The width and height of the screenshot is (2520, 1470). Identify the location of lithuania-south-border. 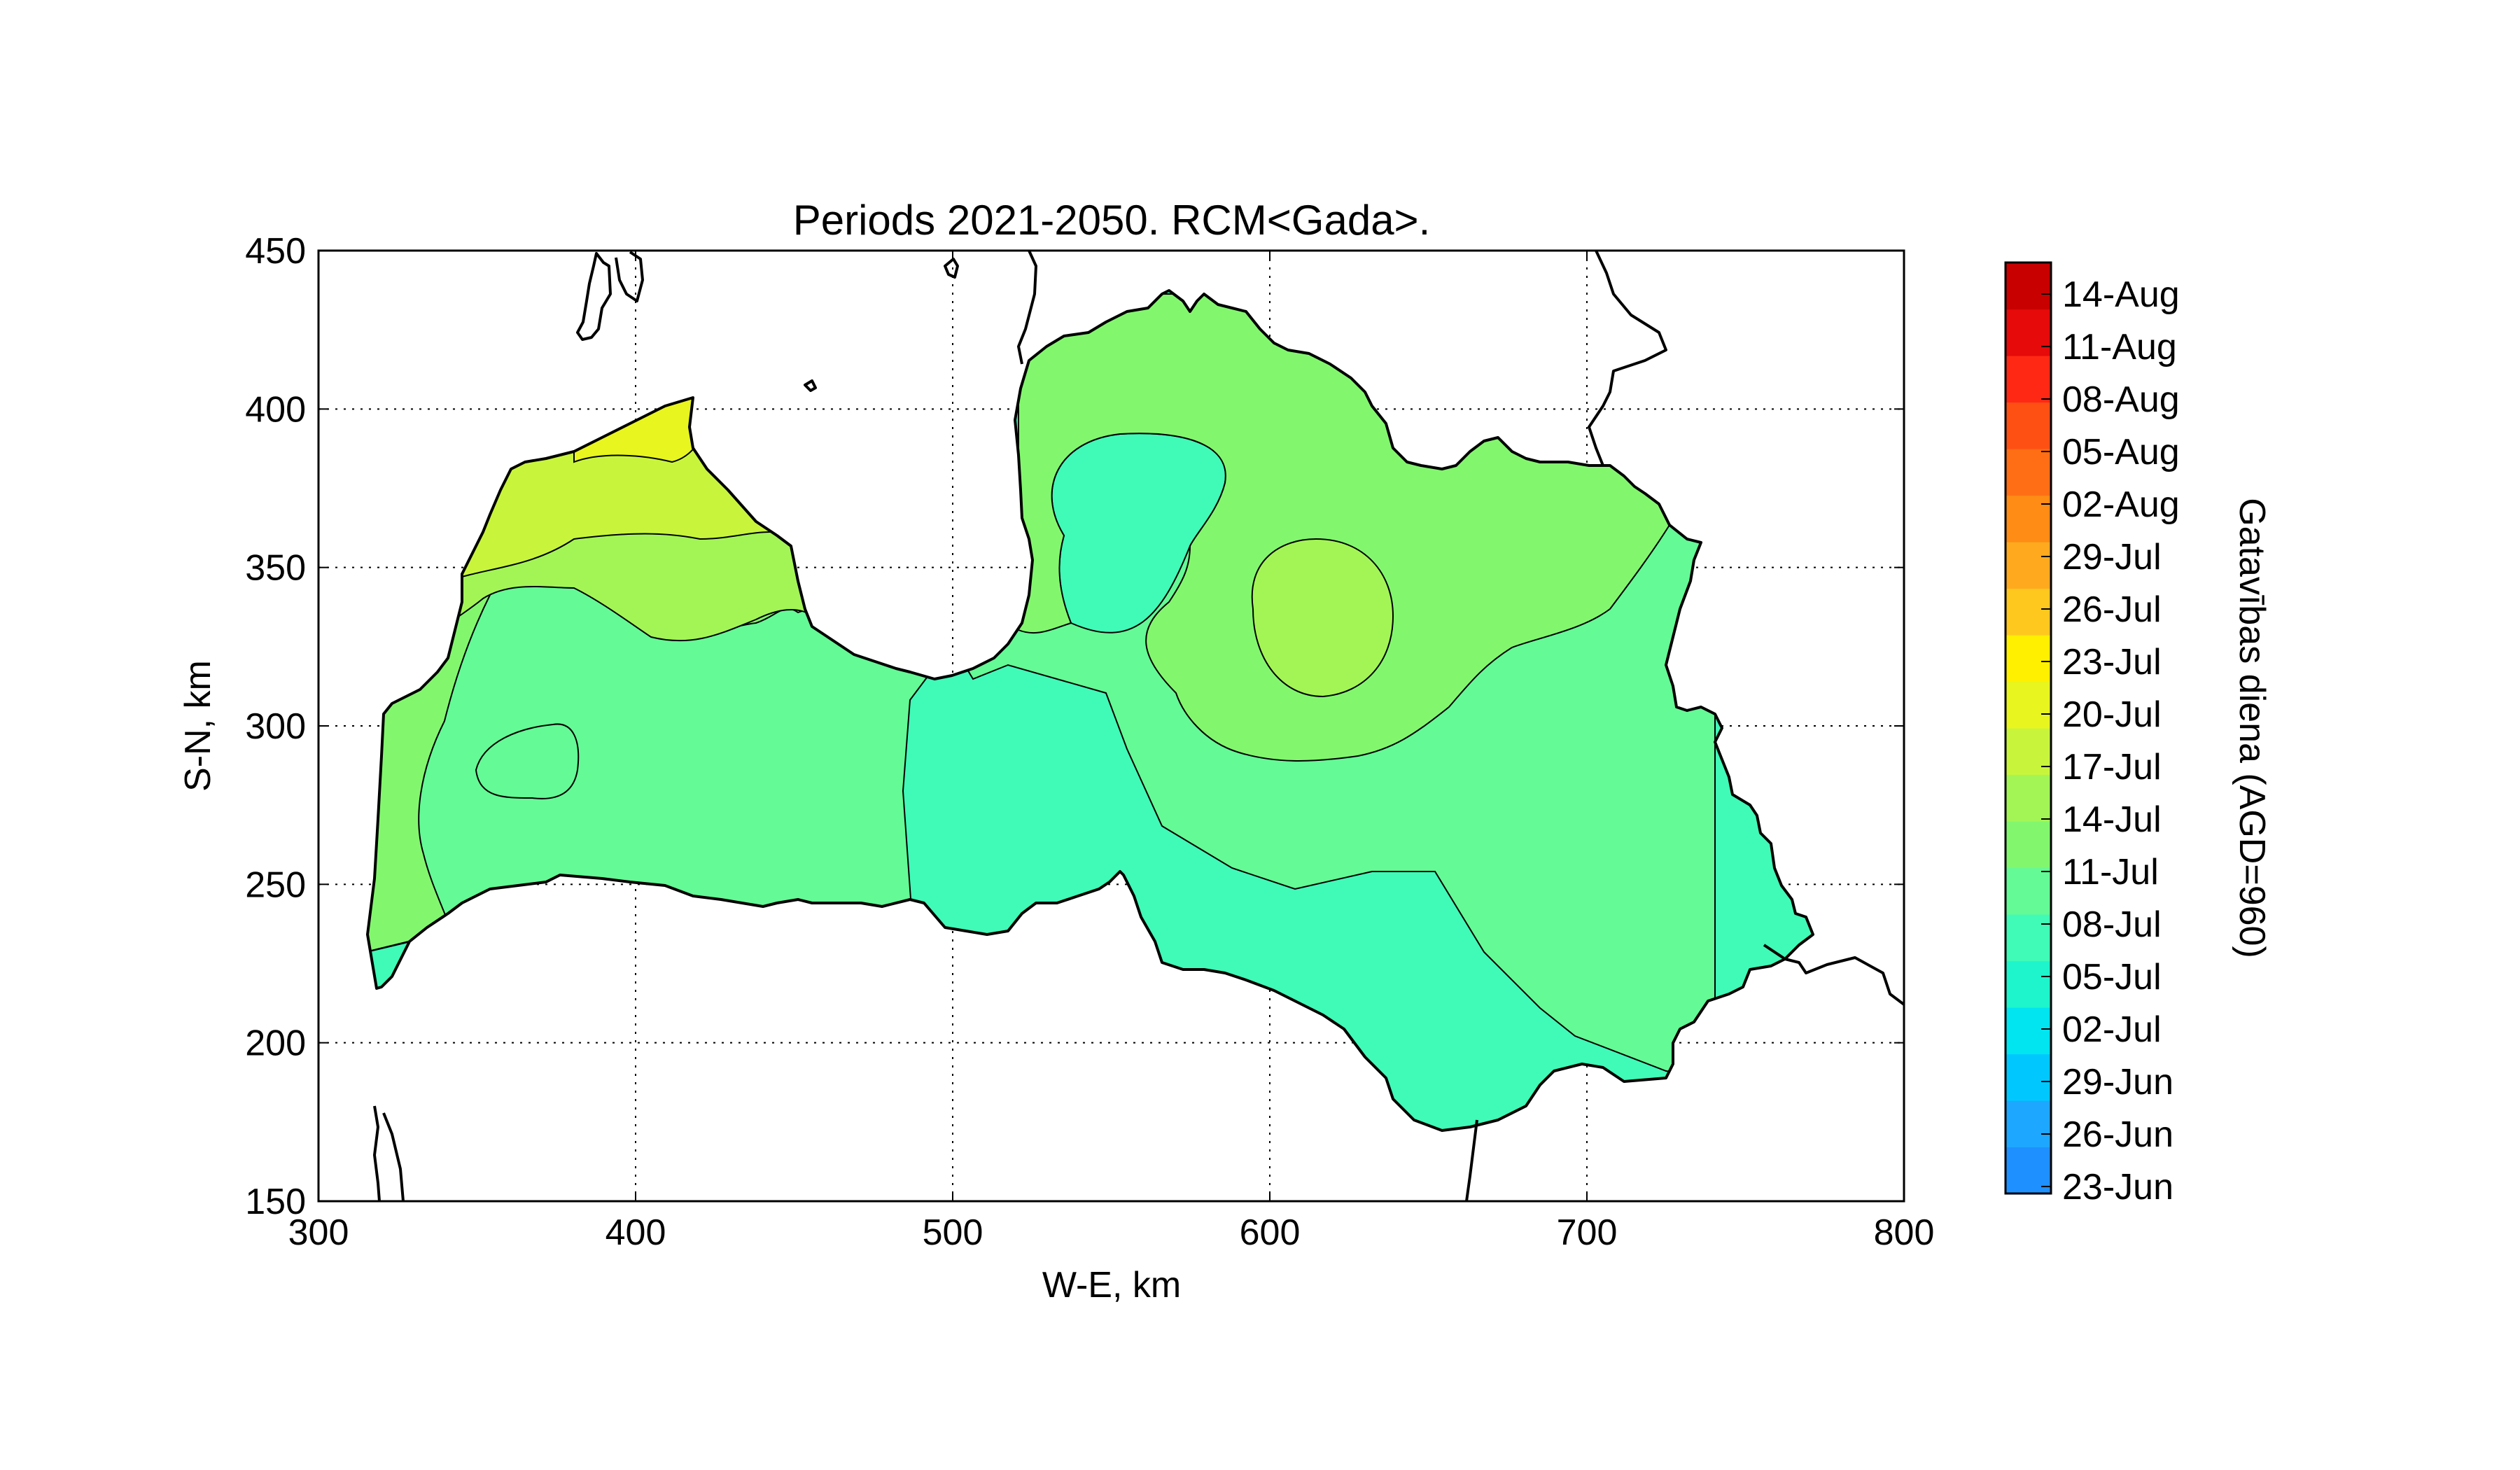
(1471, 1160).